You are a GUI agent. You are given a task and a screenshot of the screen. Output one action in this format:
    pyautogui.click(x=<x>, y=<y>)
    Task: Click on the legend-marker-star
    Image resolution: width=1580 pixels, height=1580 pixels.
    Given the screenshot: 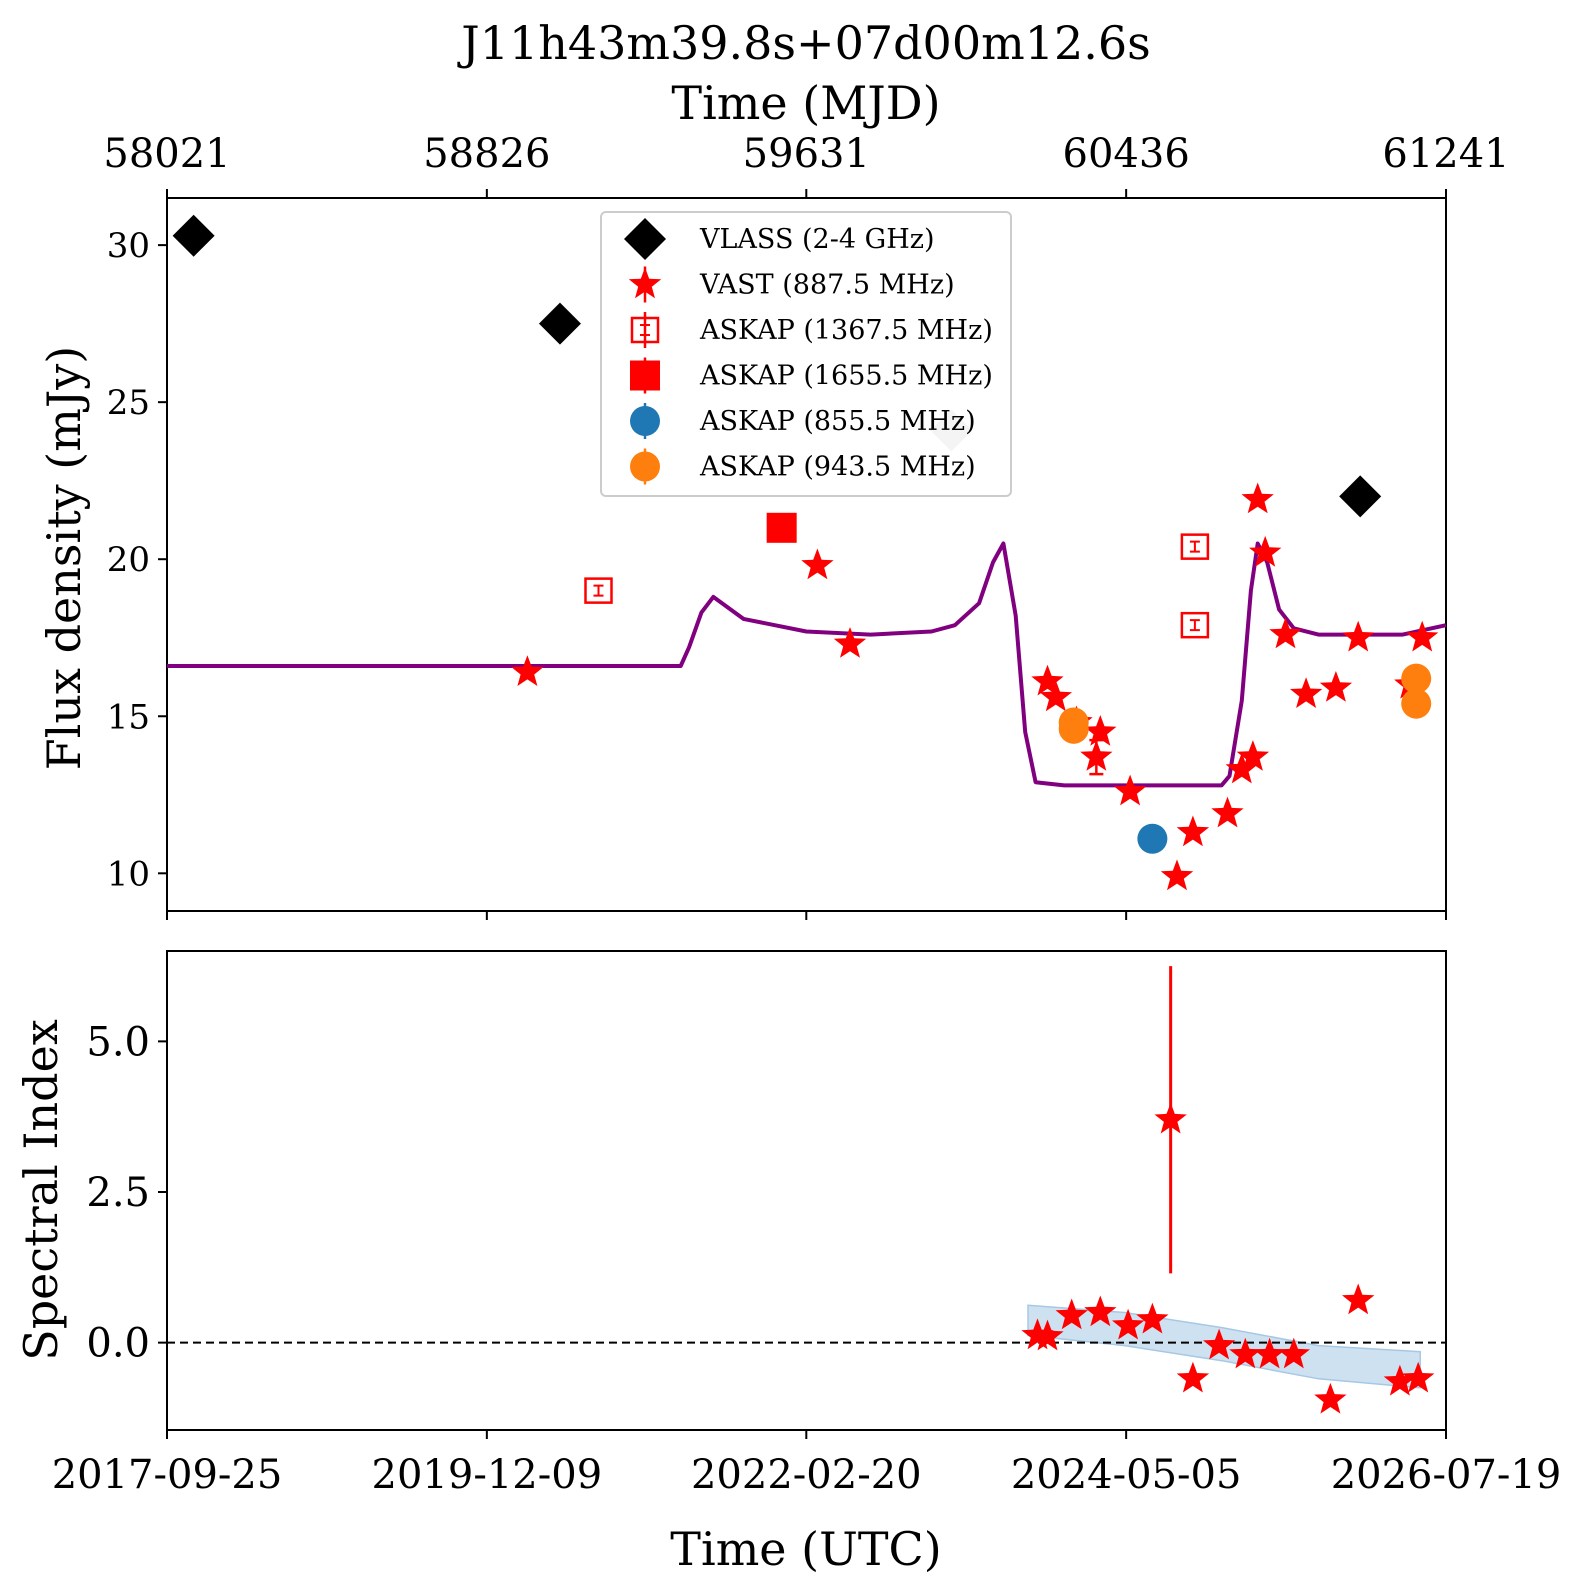 What is the action you would take?
    pyautogui.click(x=645, y=283)
    